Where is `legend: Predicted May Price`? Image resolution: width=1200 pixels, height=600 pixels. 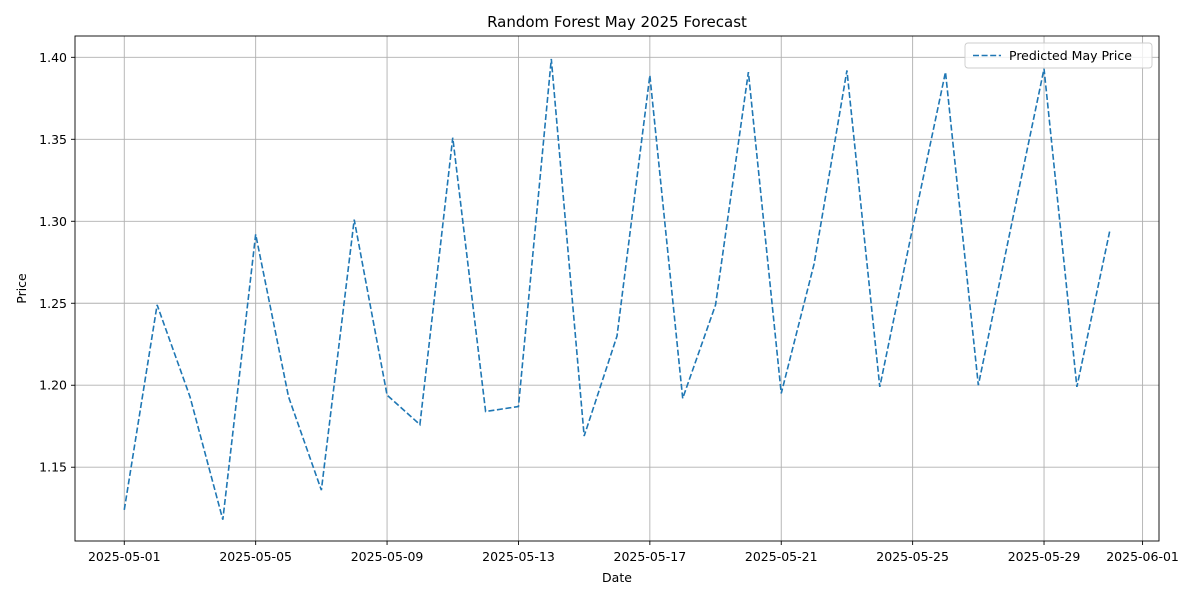 legend: Predicted May Price is located at coordinates (1058, 55).